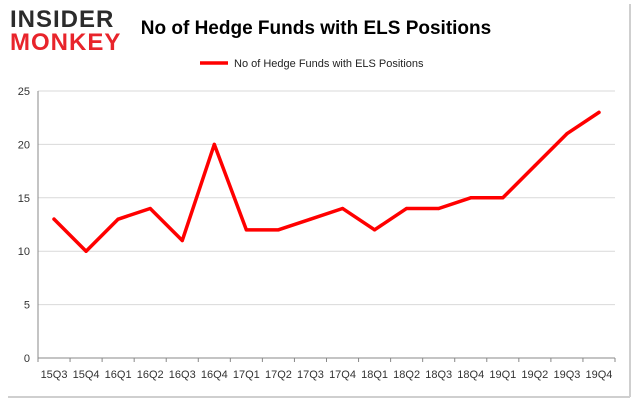 The width and height of the screenshot is (634, 404). What do you see at coordinates (24, 145) in the screenshot?
I see `y-tick-label: 20` at bounding box center [24, 145].